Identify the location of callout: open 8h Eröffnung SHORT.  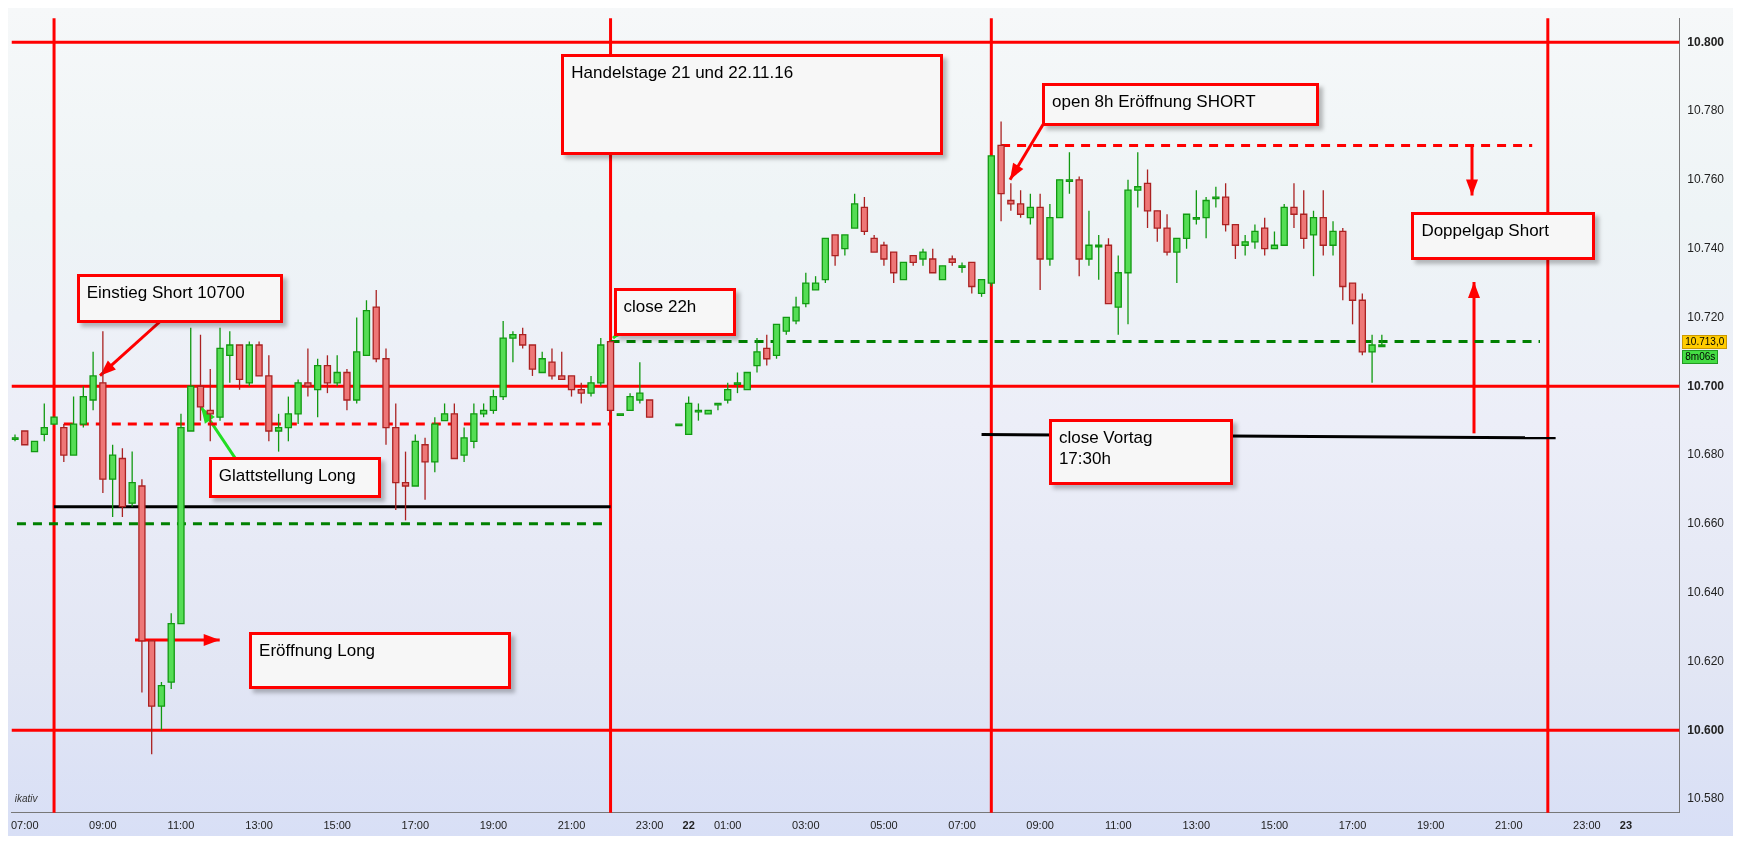
(1180, 104).